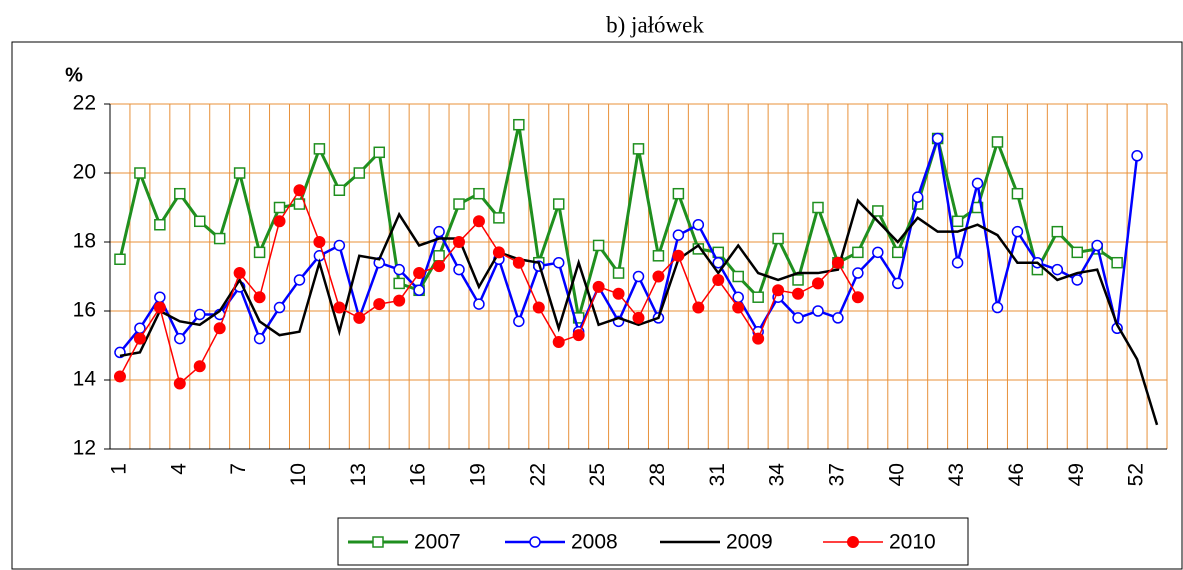 The width and height of the screenshot is (1183, 570). What do you see at coordinates (657, 474) in the screenshot?
I see `x-tick-label: 28` at bounding box center [657, 474].